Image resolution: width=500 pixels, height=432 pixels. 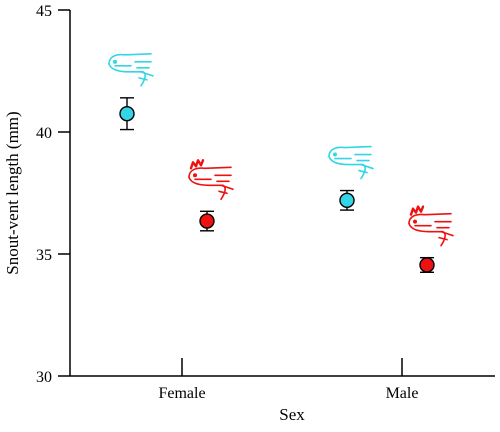 What do you see at coordinates (292, 414) in the screenshot?
I see `x-axis-label: Sex` at bounding box center [292, 414].